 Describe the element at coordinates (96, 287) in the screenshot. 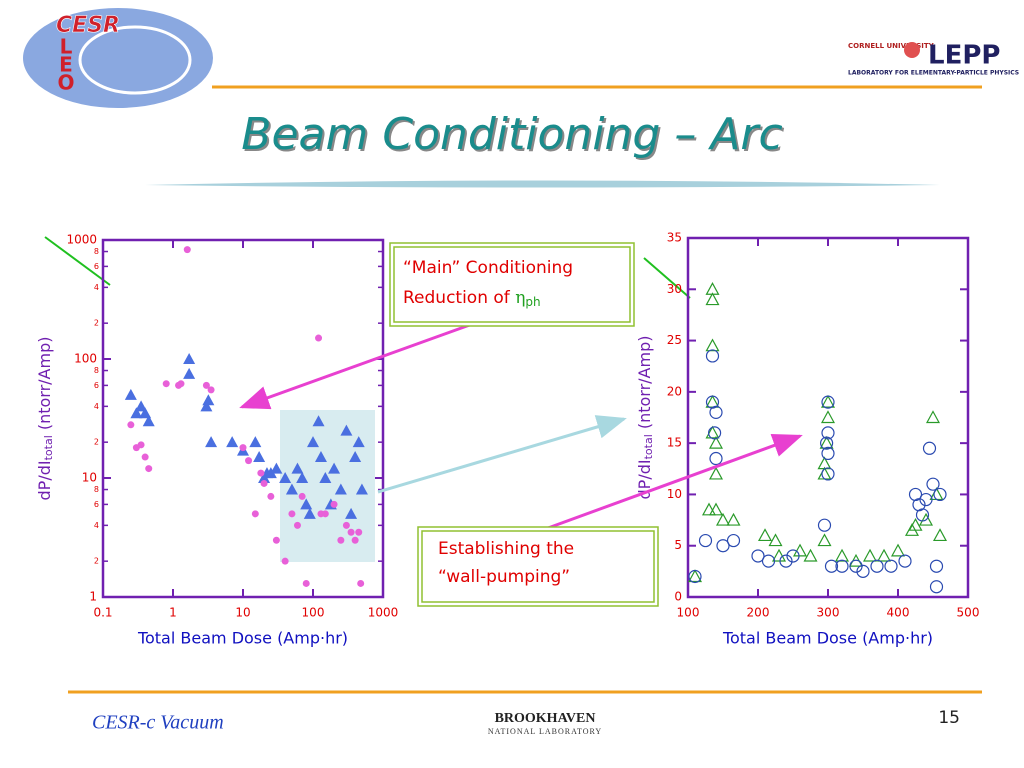

I see `y-minor-tick-label: 4` at that location.